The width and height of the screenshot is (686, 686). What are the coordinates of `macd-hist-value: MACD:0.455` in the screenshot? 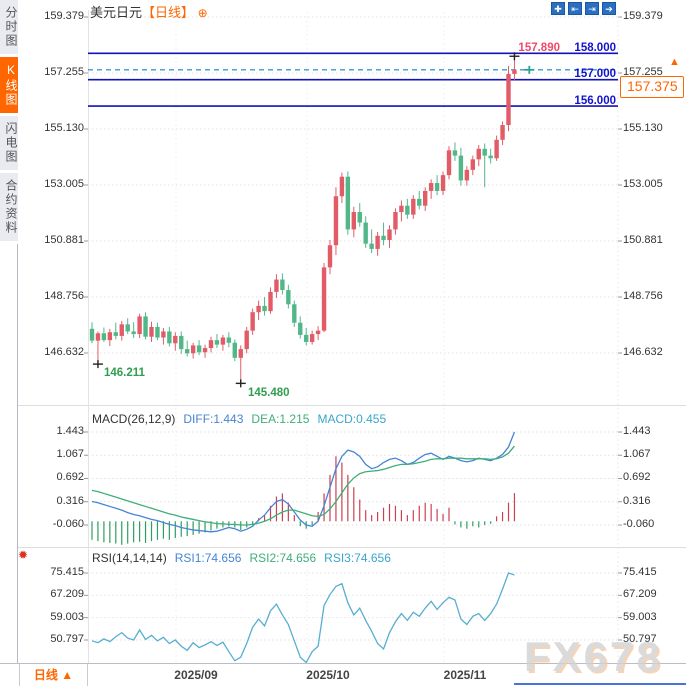 It's located at (352, 419).